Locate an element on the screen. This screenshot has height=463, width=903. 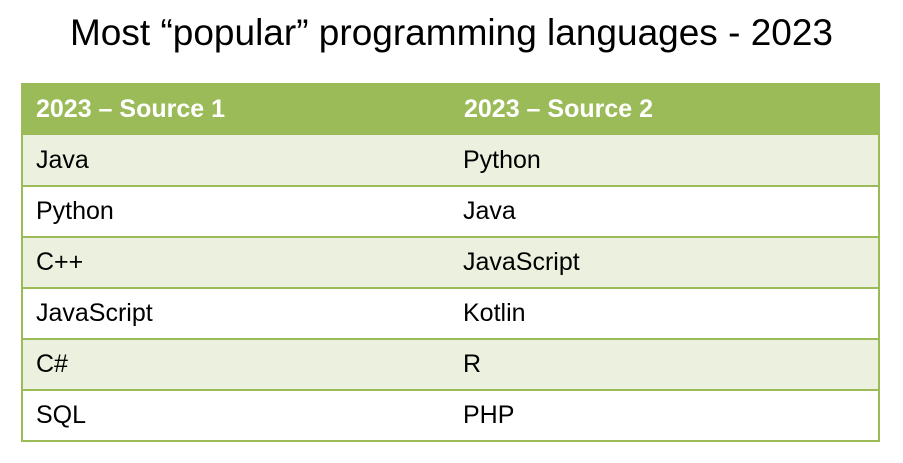
table-row: Python Java is located at coordinates (450, 212).